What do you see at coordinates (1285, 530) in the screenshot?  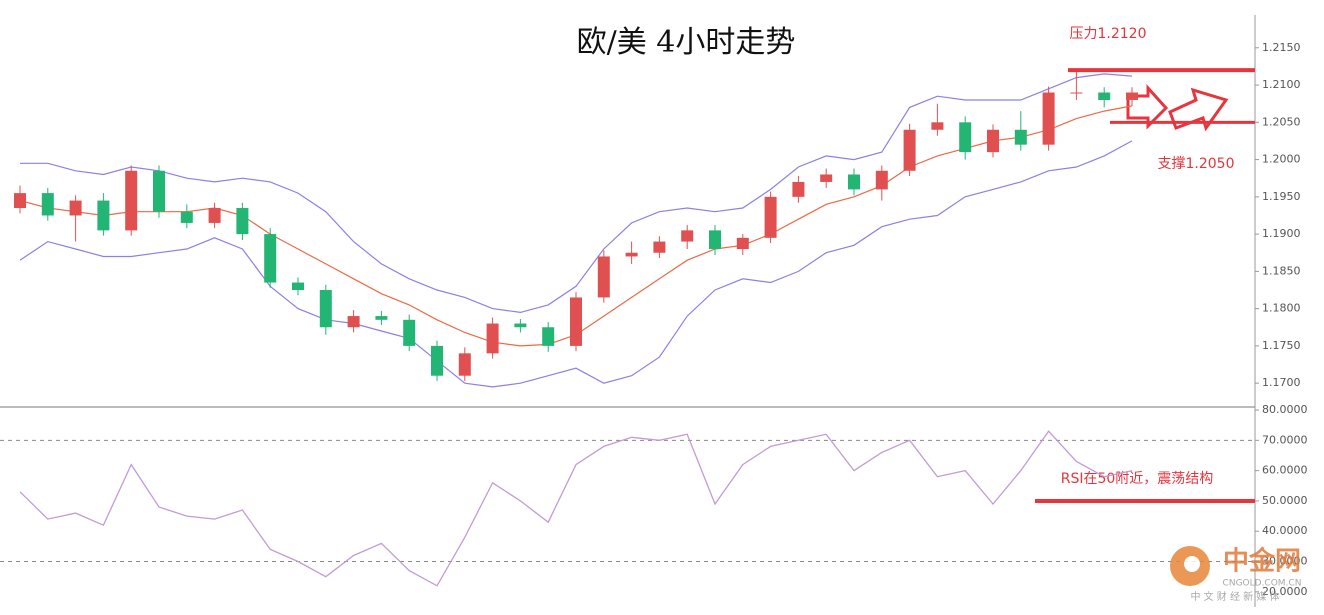 I see `rsi-tick-label: 40.0000` at bounding box center [1285, 530].